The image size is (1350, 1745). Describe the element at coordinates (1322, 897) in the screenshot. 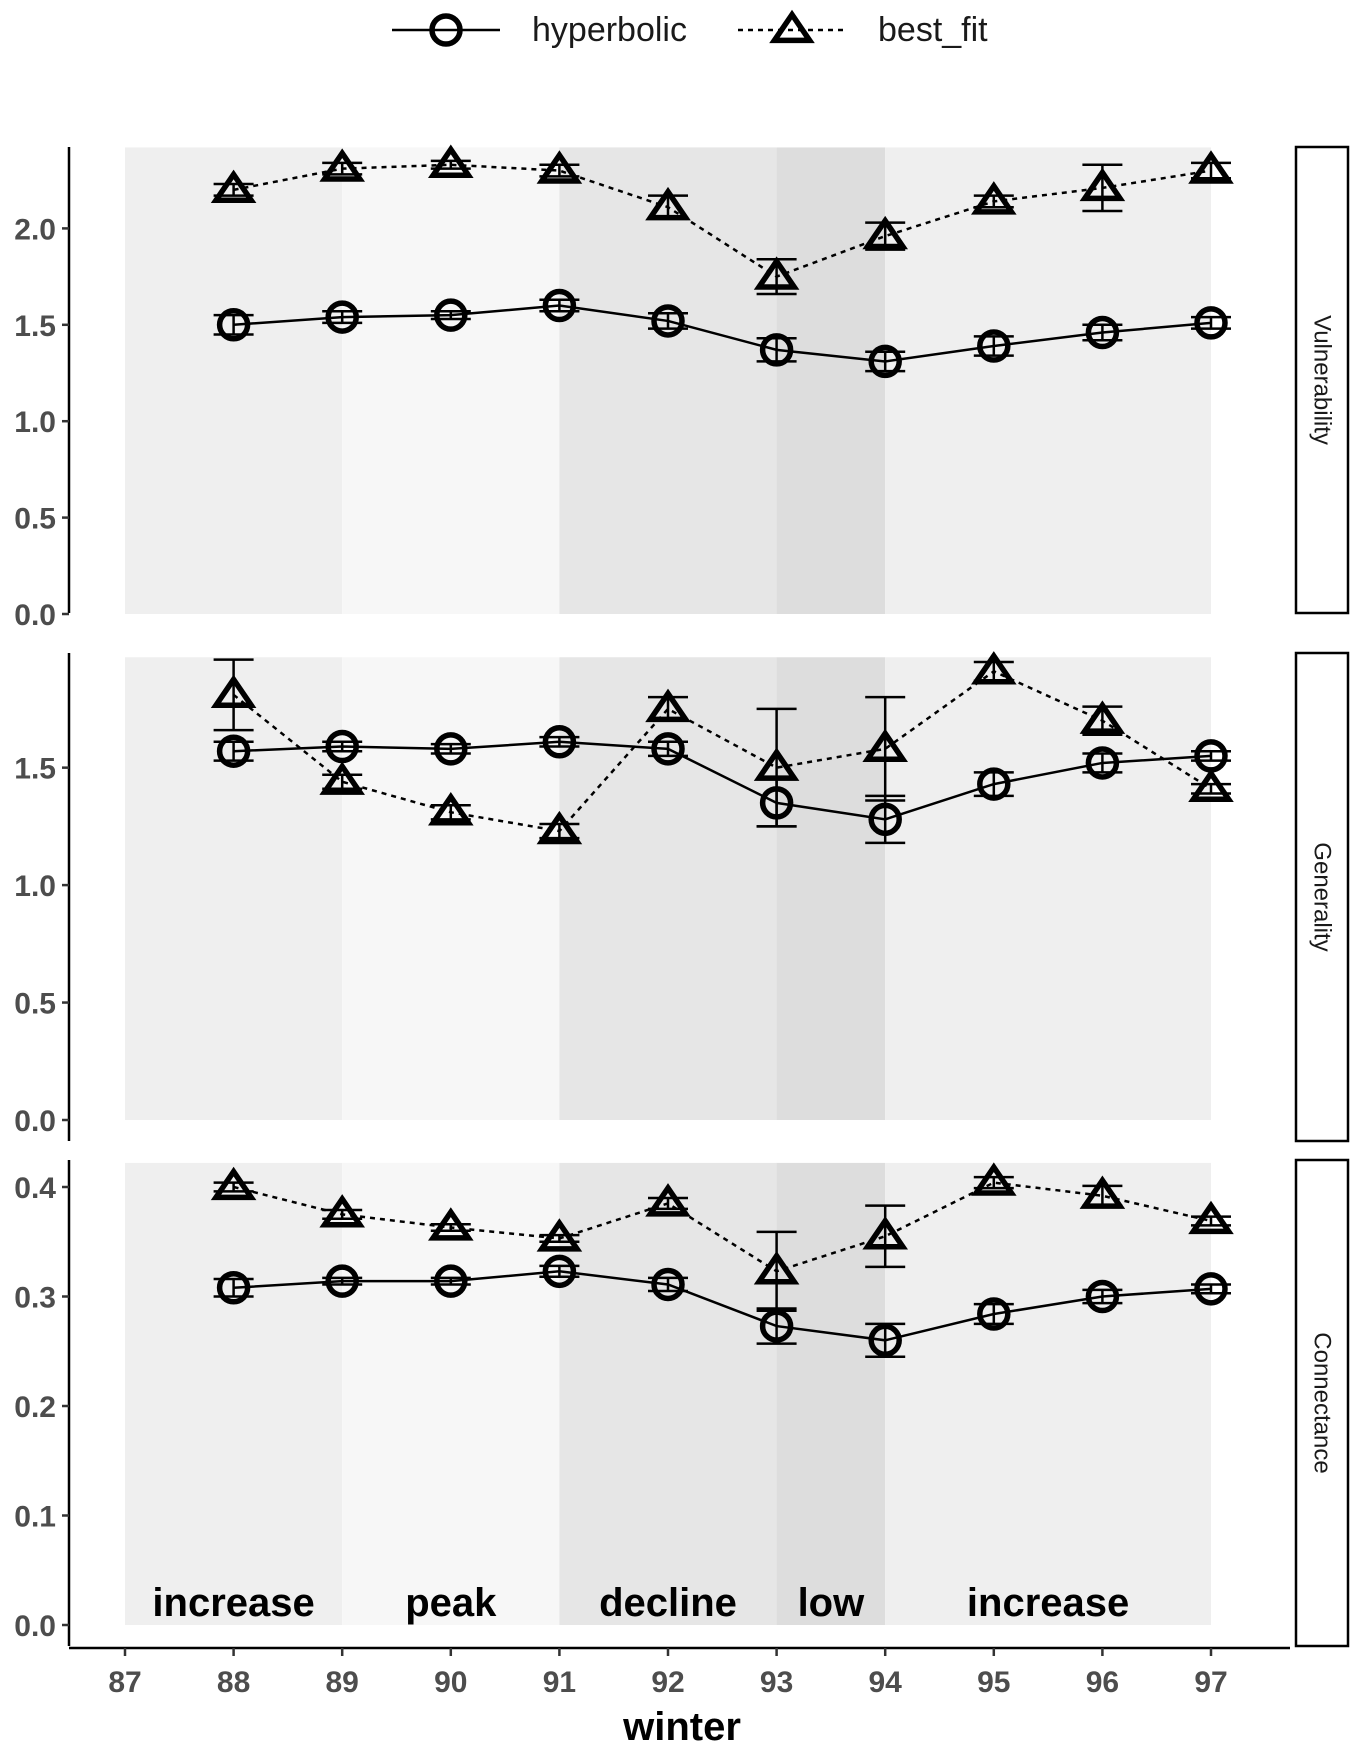

I see `strip-generality` at that location.